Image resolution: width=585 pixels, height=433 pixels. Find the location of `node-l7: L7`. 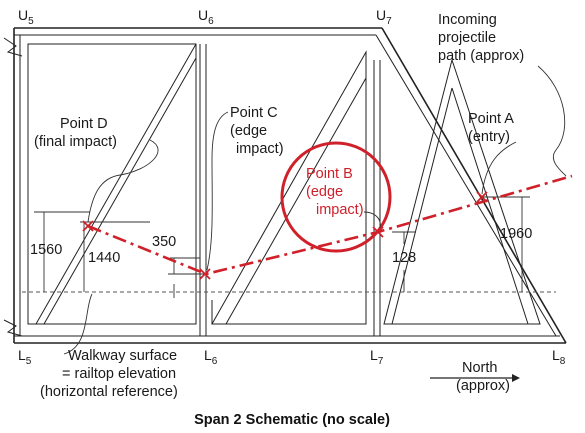

node-l7: L7 is located at coordinates (377, 357).